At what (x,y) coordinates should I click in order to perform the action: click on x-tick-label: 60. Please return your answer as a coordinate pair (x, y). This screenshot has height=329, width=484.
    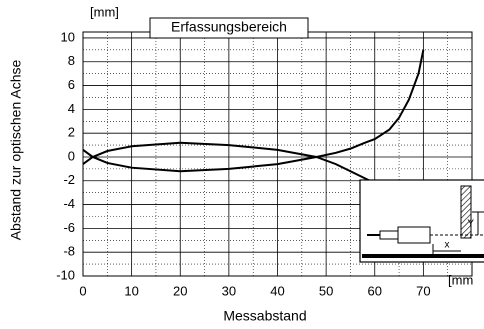
    Looking at the image, I should click on (375, 290).